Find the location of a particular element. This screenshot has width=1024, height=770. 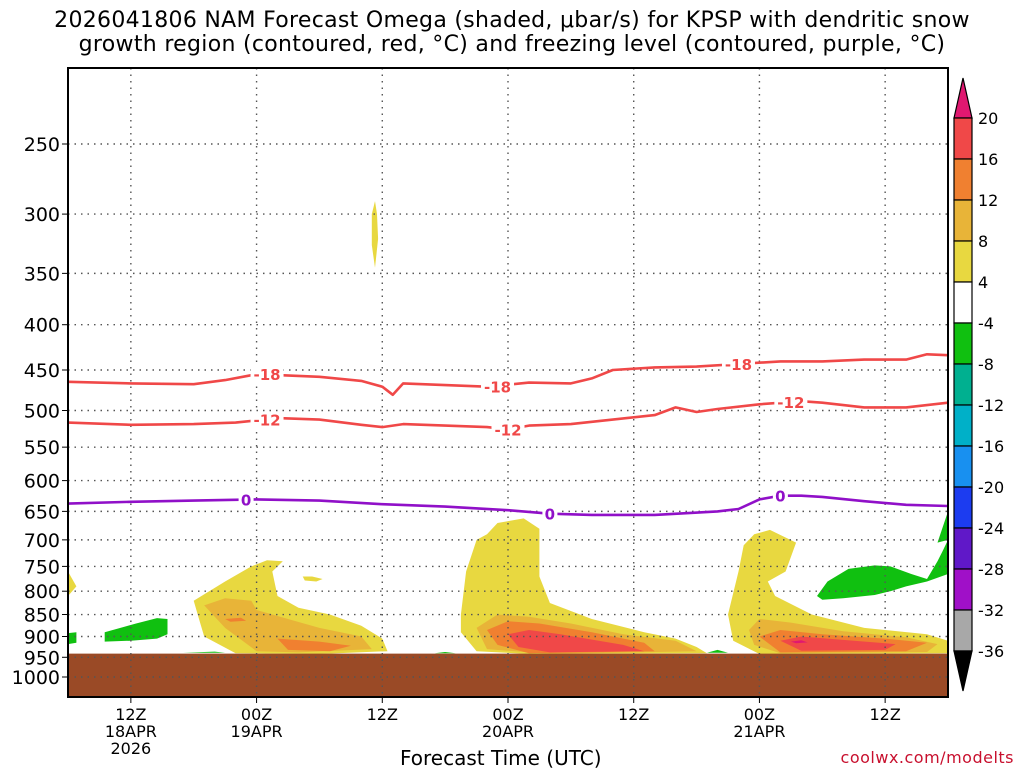

omega-neg-edge is located at coordinates (72, 638).